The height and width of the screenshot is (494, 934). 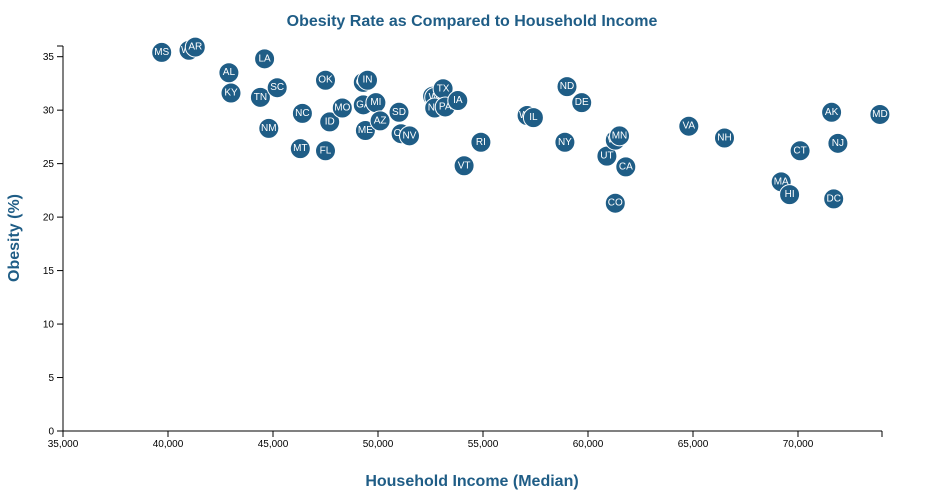 What do you see at coordinates (49, 218) in the screenshot?
I see `y-tick-label: 20` at bounding box center [49, 218].